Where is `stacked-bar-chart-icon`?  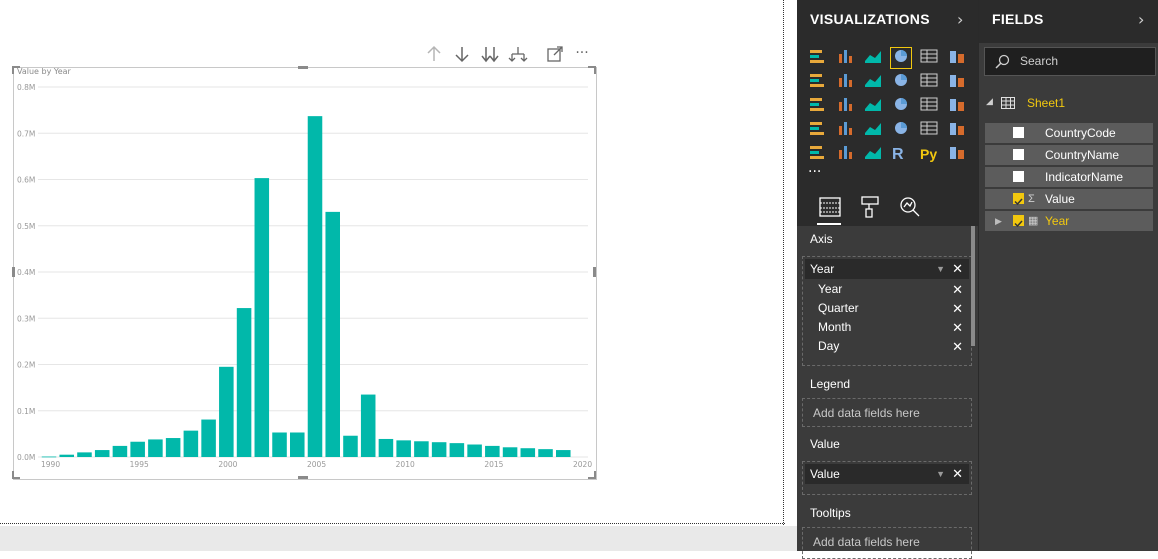 stacked-bar-chart-icon is located at coordinates (817, 56).